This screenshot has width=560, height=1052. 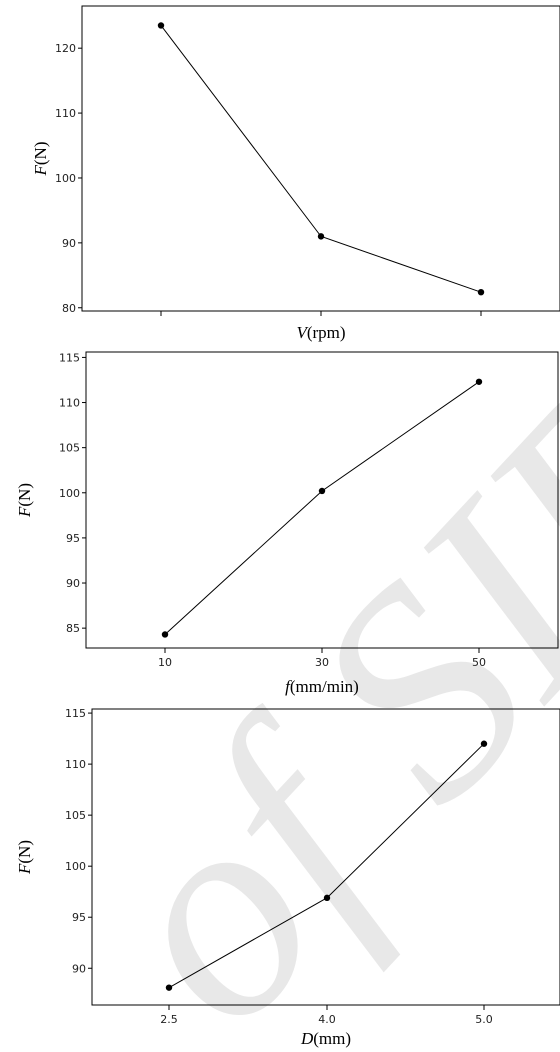 What do you see at coordinates (332, 1038) in the screenshot?
I see `x-axis-unit: (mm)` at bounding box center [332, 1038].